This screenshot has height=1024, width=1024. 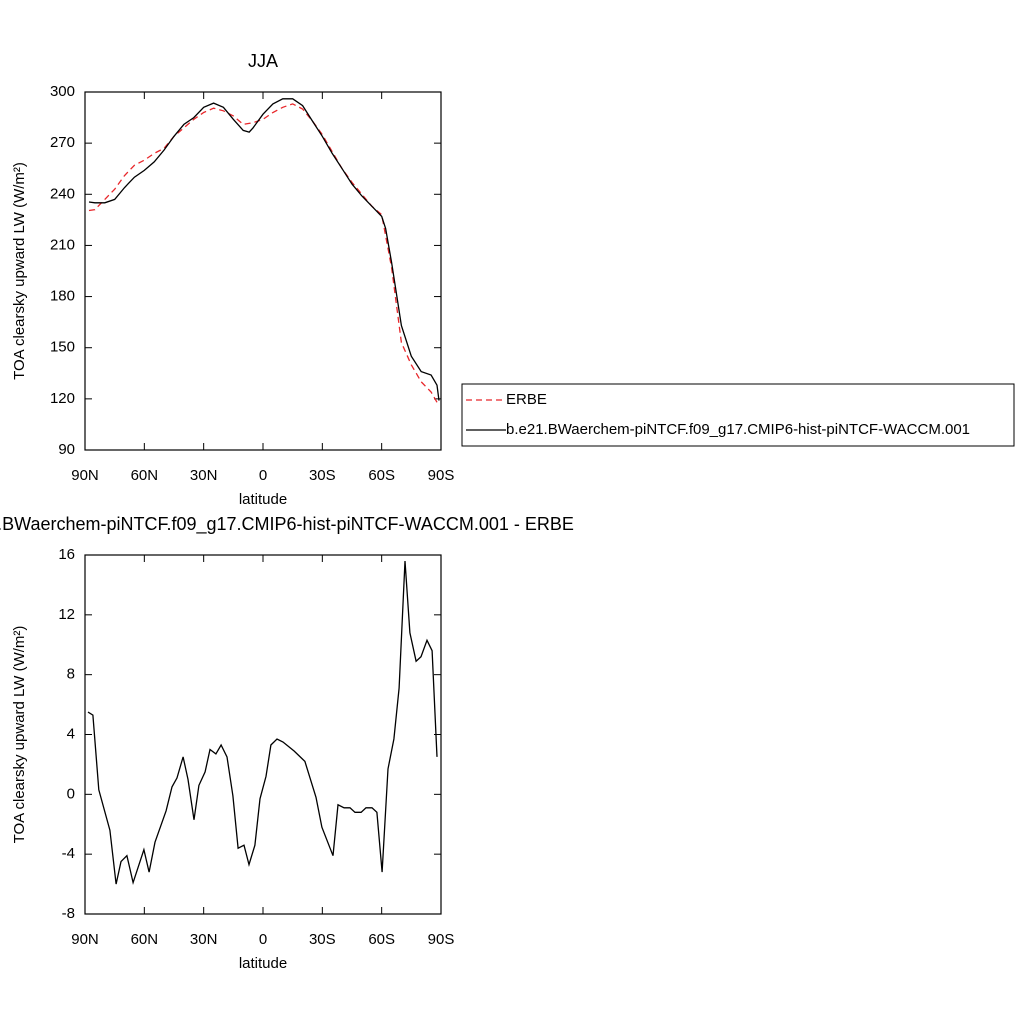 What do you see at coordinates (66, 449) in the screenshot?
I see `y-tick-label: 90` at bounding box center [66, 449].